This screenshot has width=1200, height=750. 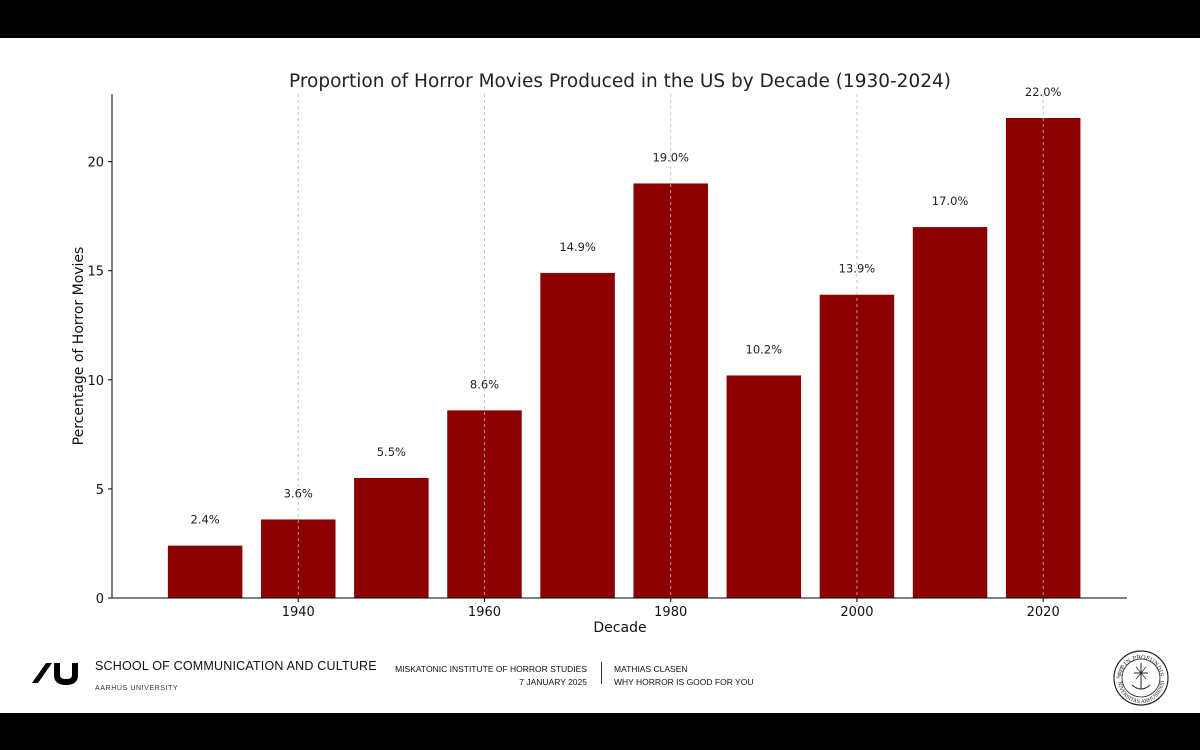 What do you see at coordinates (670, 157) in the screenshot?
I see `data-label-1980: 19.0%` at bounding box center [670, 157].